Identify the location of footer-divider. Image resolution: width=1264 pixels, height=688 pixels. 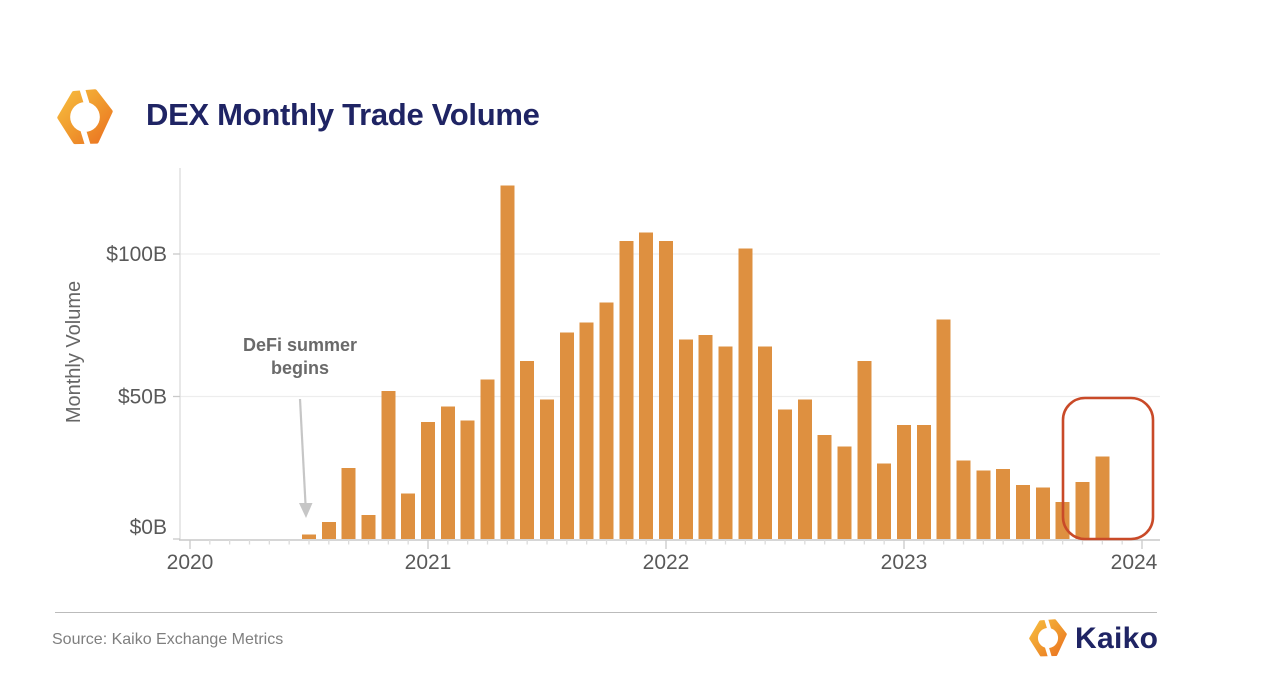
(606, 612).